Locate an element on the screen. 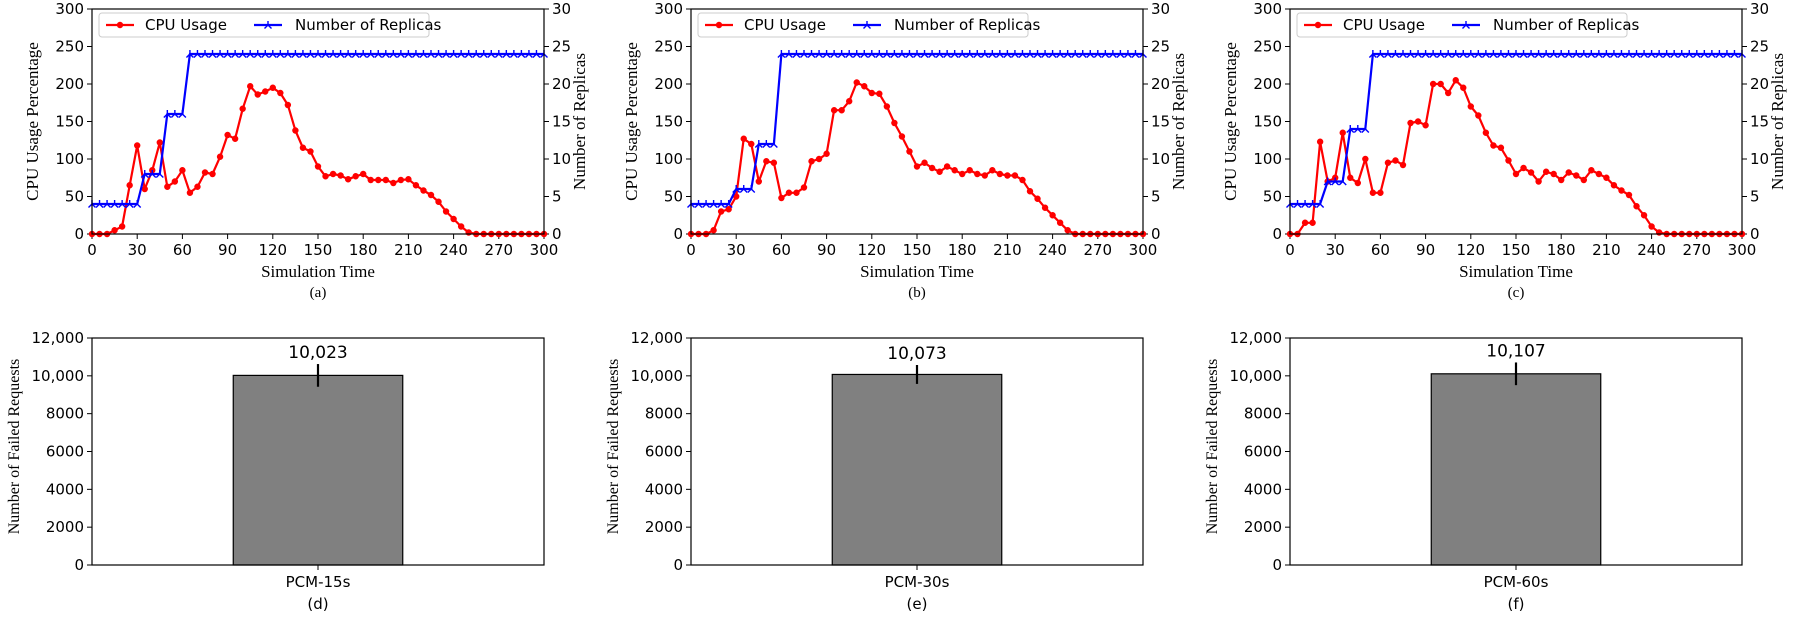 The image size is (1799, 618). y2-tick-label: 30 is located at coordinates (1759, 9).